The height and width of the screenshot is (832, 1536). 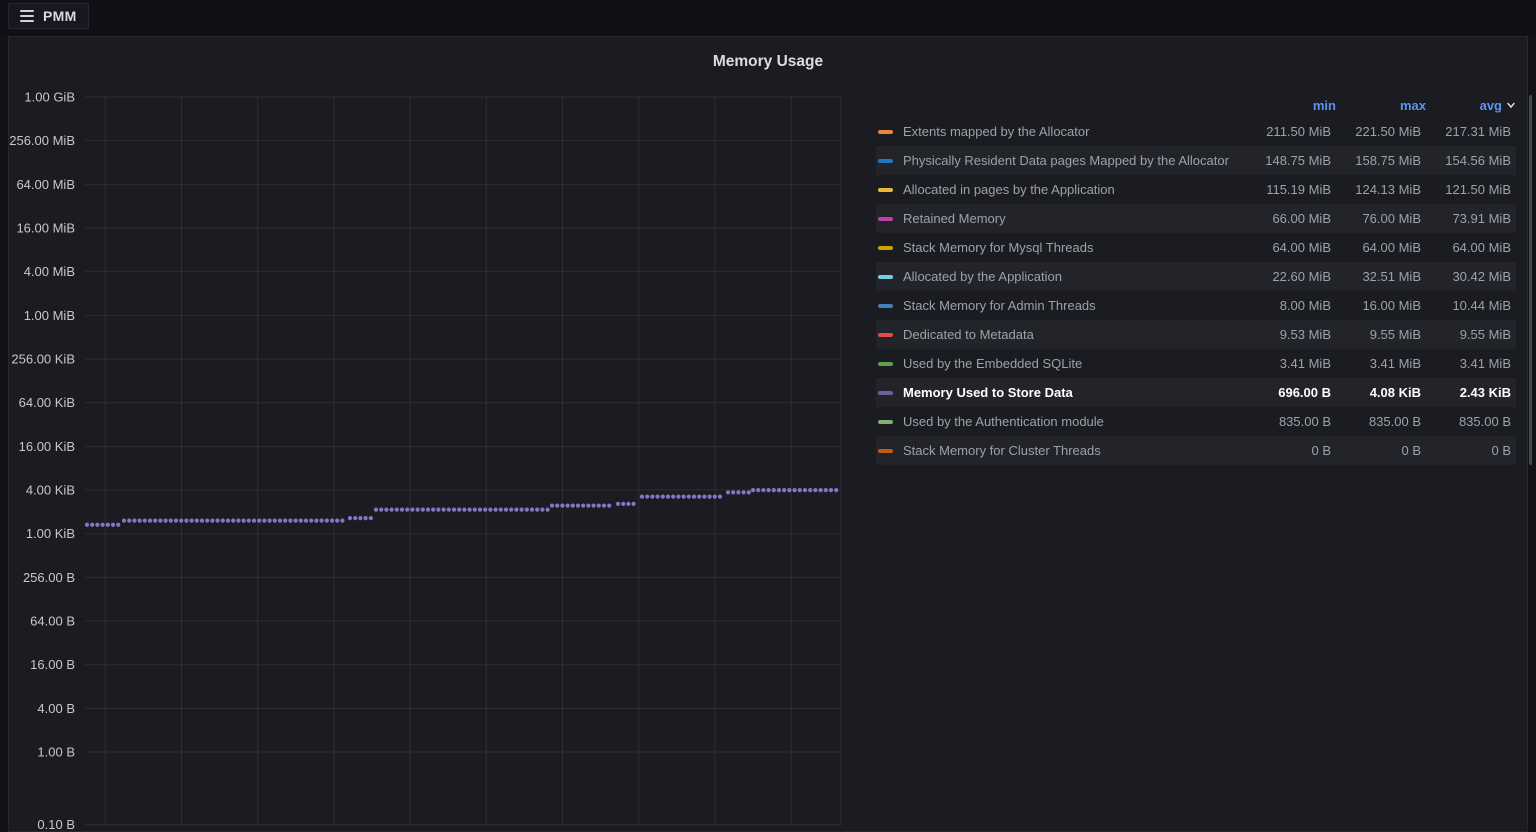 I want to click on legend-sort-avg: avg, so click(x=1471, y=105).